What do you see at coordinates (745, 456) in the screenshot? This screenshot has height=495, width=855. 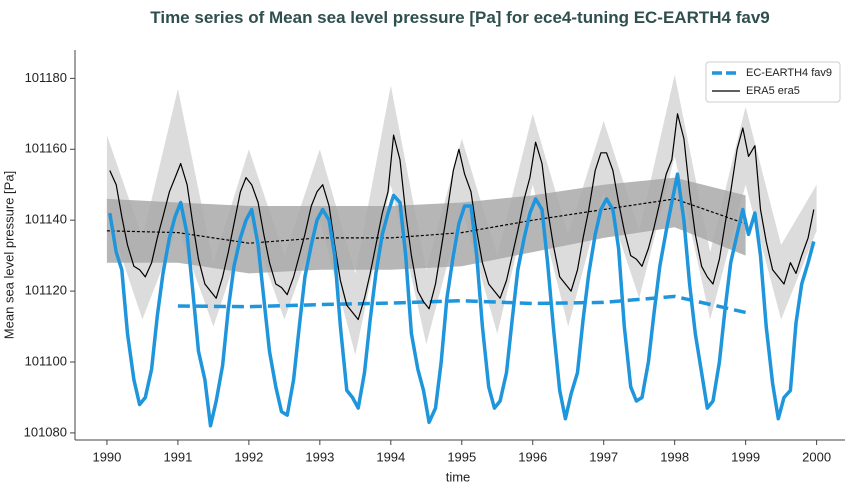 I see `x-tick-label: 1999` at bounding box center [745, 456].